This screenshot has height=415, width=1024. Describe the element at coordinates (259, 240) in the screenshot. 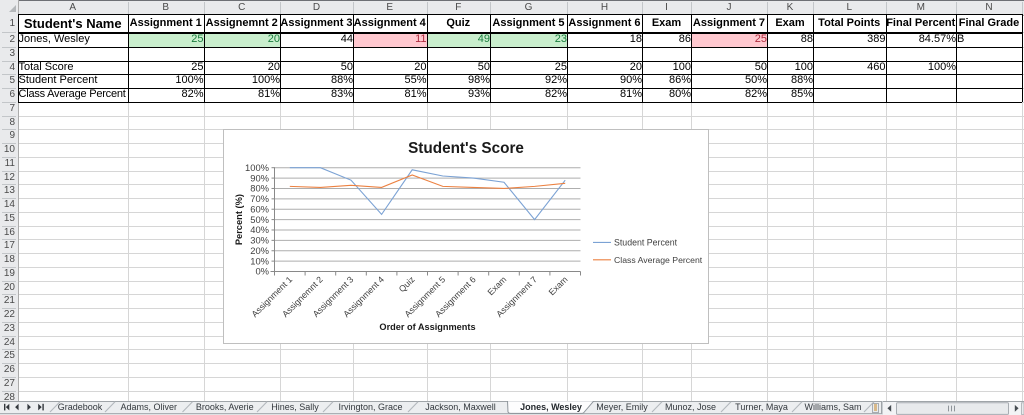

I see `svg-text: 30%` at that location.